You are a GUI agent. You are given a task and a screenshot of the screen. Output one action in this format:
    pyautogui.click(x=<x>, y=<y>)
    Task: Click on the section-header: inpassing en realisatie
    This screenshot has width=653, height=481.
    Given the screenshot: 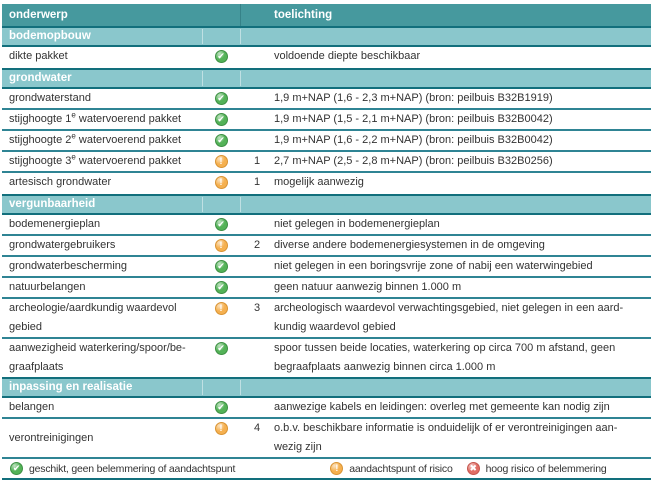 What is the action you would take?
    pyautogui.click(x=326, y=387)
    